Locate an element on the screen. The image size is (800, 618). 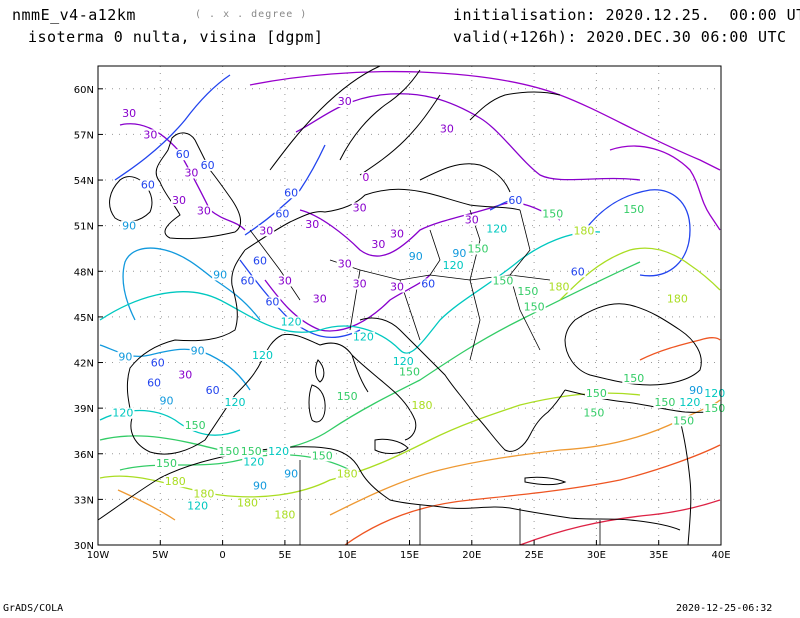
valid-time: valid(+126h): 2020.DEC.30 06:00 UTC is located at coordinates (620, 37).